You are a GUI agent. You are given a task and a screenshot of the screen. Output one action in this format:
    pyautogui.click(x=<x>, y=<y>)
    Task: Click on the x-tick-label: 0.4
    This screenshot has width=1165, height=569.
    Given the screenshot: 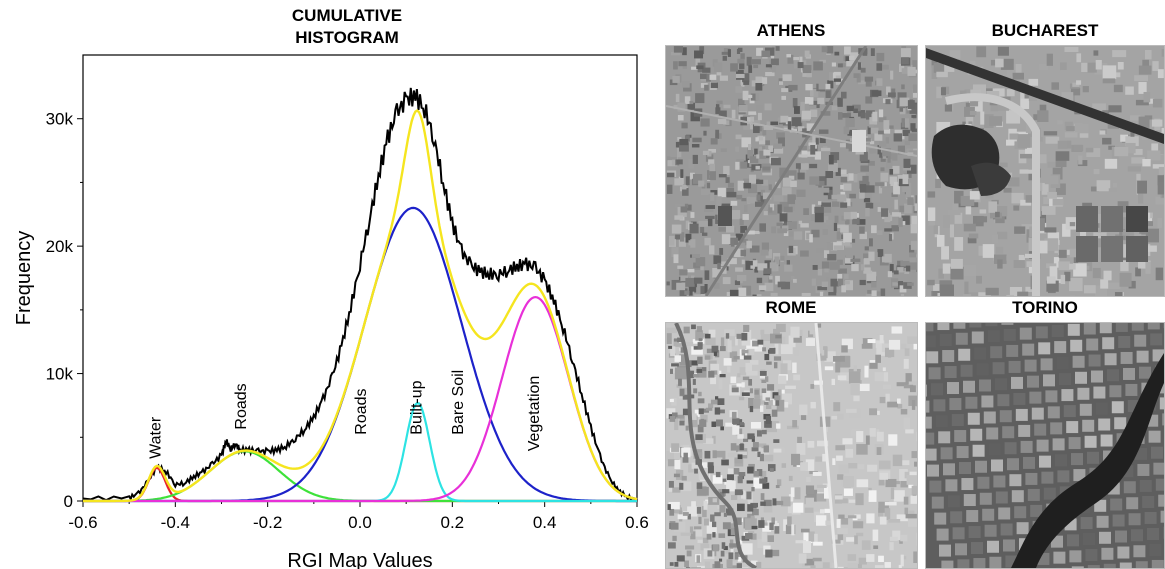 What is the action you would take?
    pyautogui.click(x=545, y=522)
    